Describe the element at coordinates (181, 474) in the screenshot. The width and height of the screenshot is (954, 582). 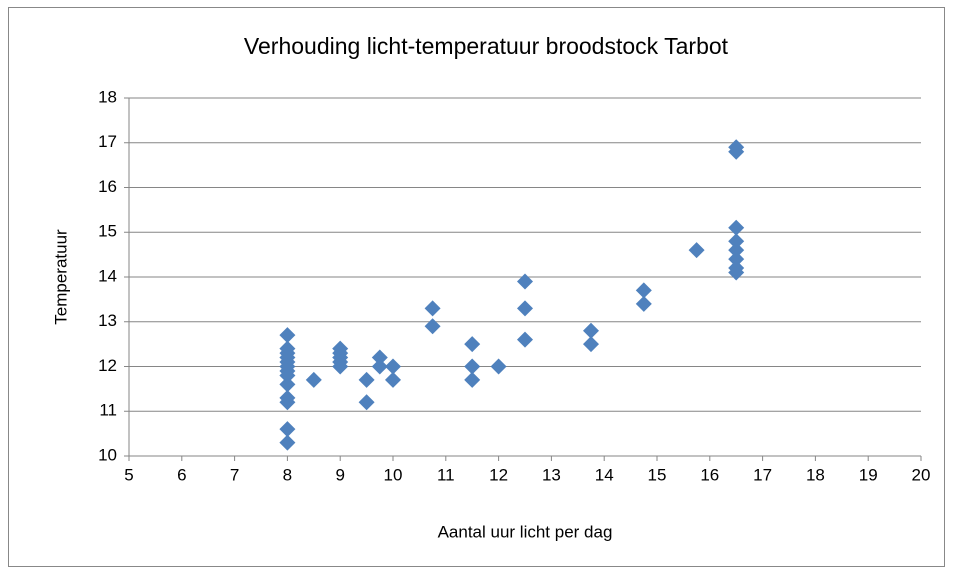
I see `x-tick-label: 6` at that location.